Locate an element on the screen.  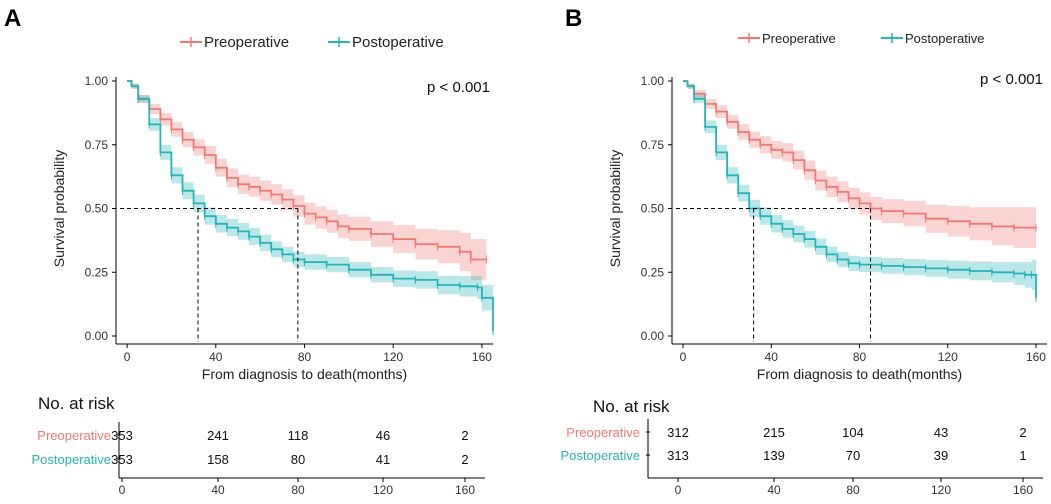
risk-value-pre: 215 is located at coordinates (774, 432).